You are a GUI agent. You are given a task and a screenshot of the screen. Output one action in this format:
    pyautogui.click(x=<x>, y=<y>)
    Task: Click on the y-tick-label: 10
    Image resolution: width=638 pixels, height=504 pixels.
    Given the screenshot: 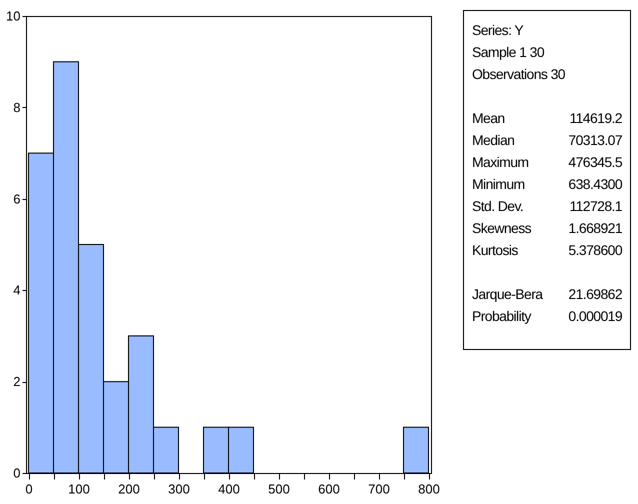 What is the action you would take?
    pyautogui.click(x=13, y=16)
    